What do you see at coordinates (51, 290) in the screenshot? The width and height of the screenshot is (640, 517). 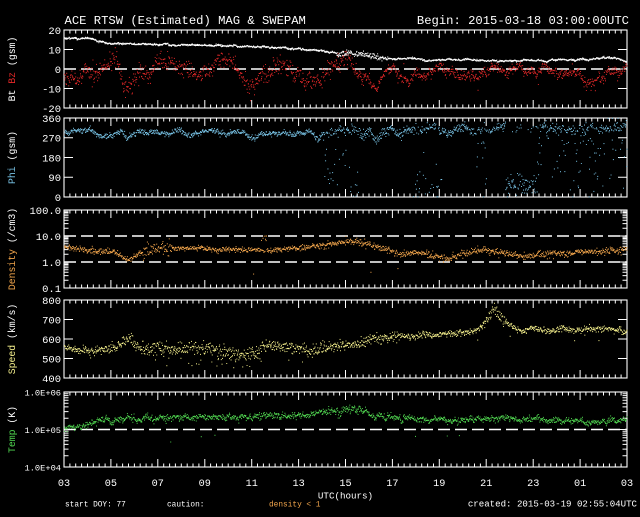 I see `svg-text: 0.1` at bounding box center [51, 290].